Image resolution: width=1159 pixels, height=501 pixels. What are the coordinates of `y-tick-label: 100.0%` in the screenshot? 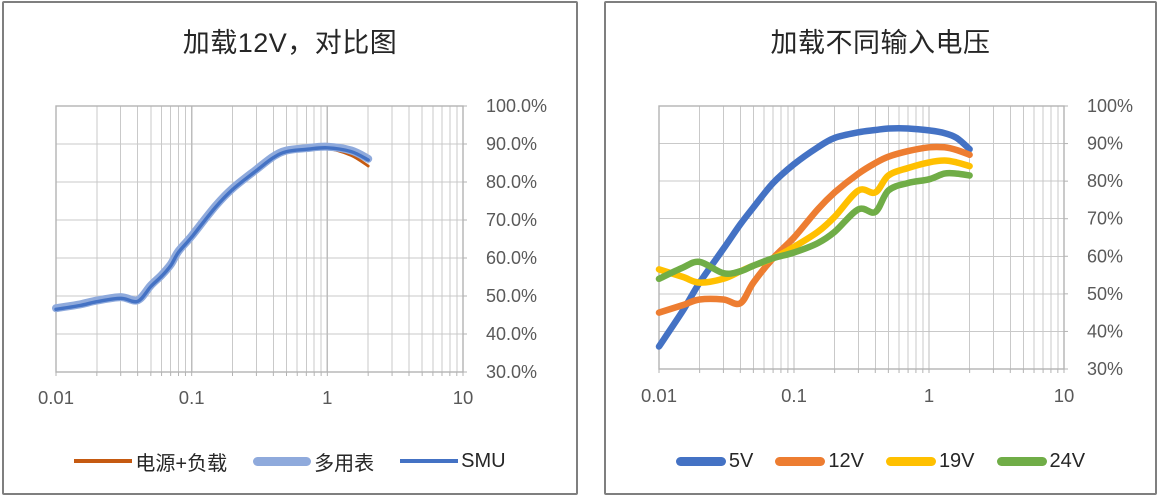 It's located at (516, 106).